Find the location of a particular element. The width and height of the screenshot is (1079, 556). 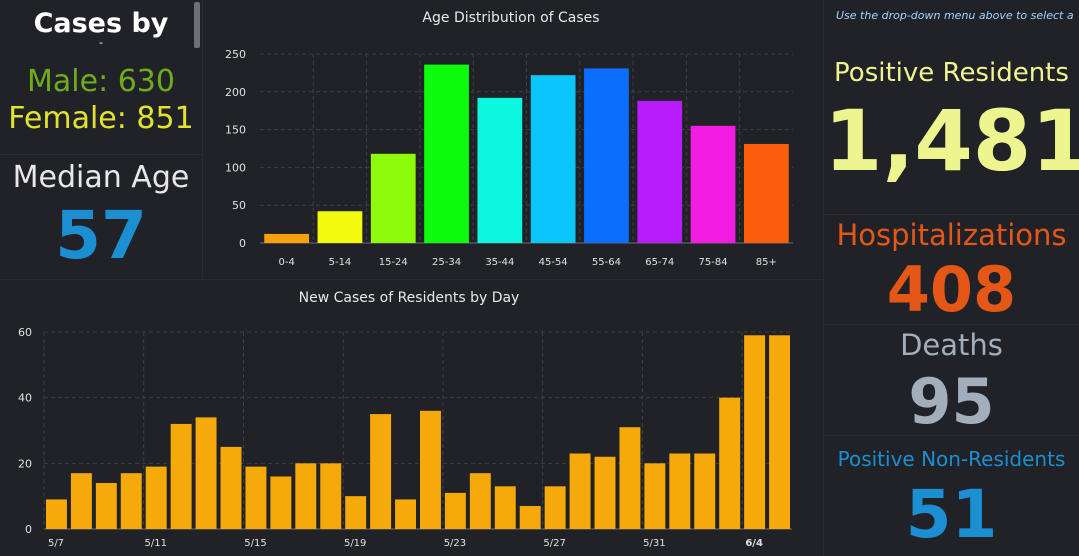

hospitalizations-label: Hospitalizations is located at coordinates (951, 235).